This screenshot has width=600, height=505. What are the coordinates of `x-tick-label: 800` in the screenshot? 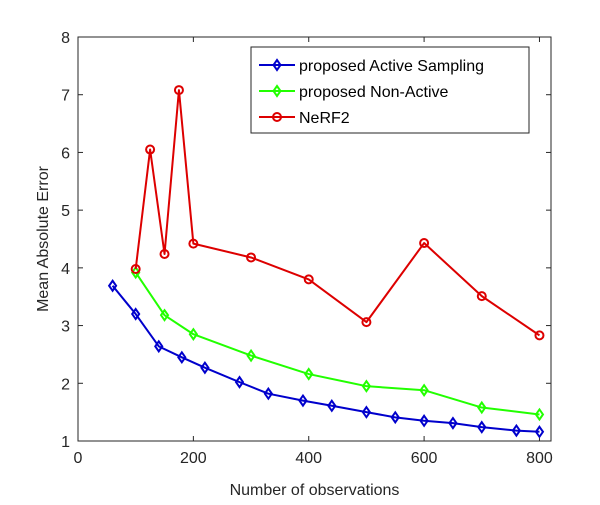 It's located at (539, 458).